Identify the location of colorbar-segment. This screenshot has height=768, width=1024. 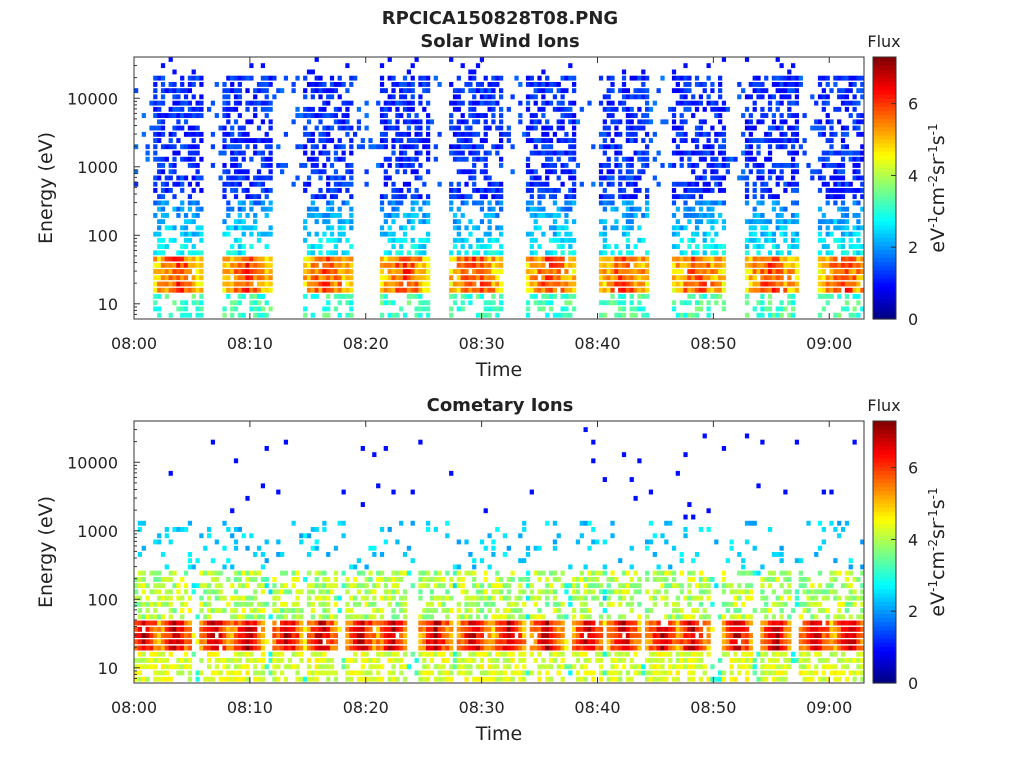
(884, 268).